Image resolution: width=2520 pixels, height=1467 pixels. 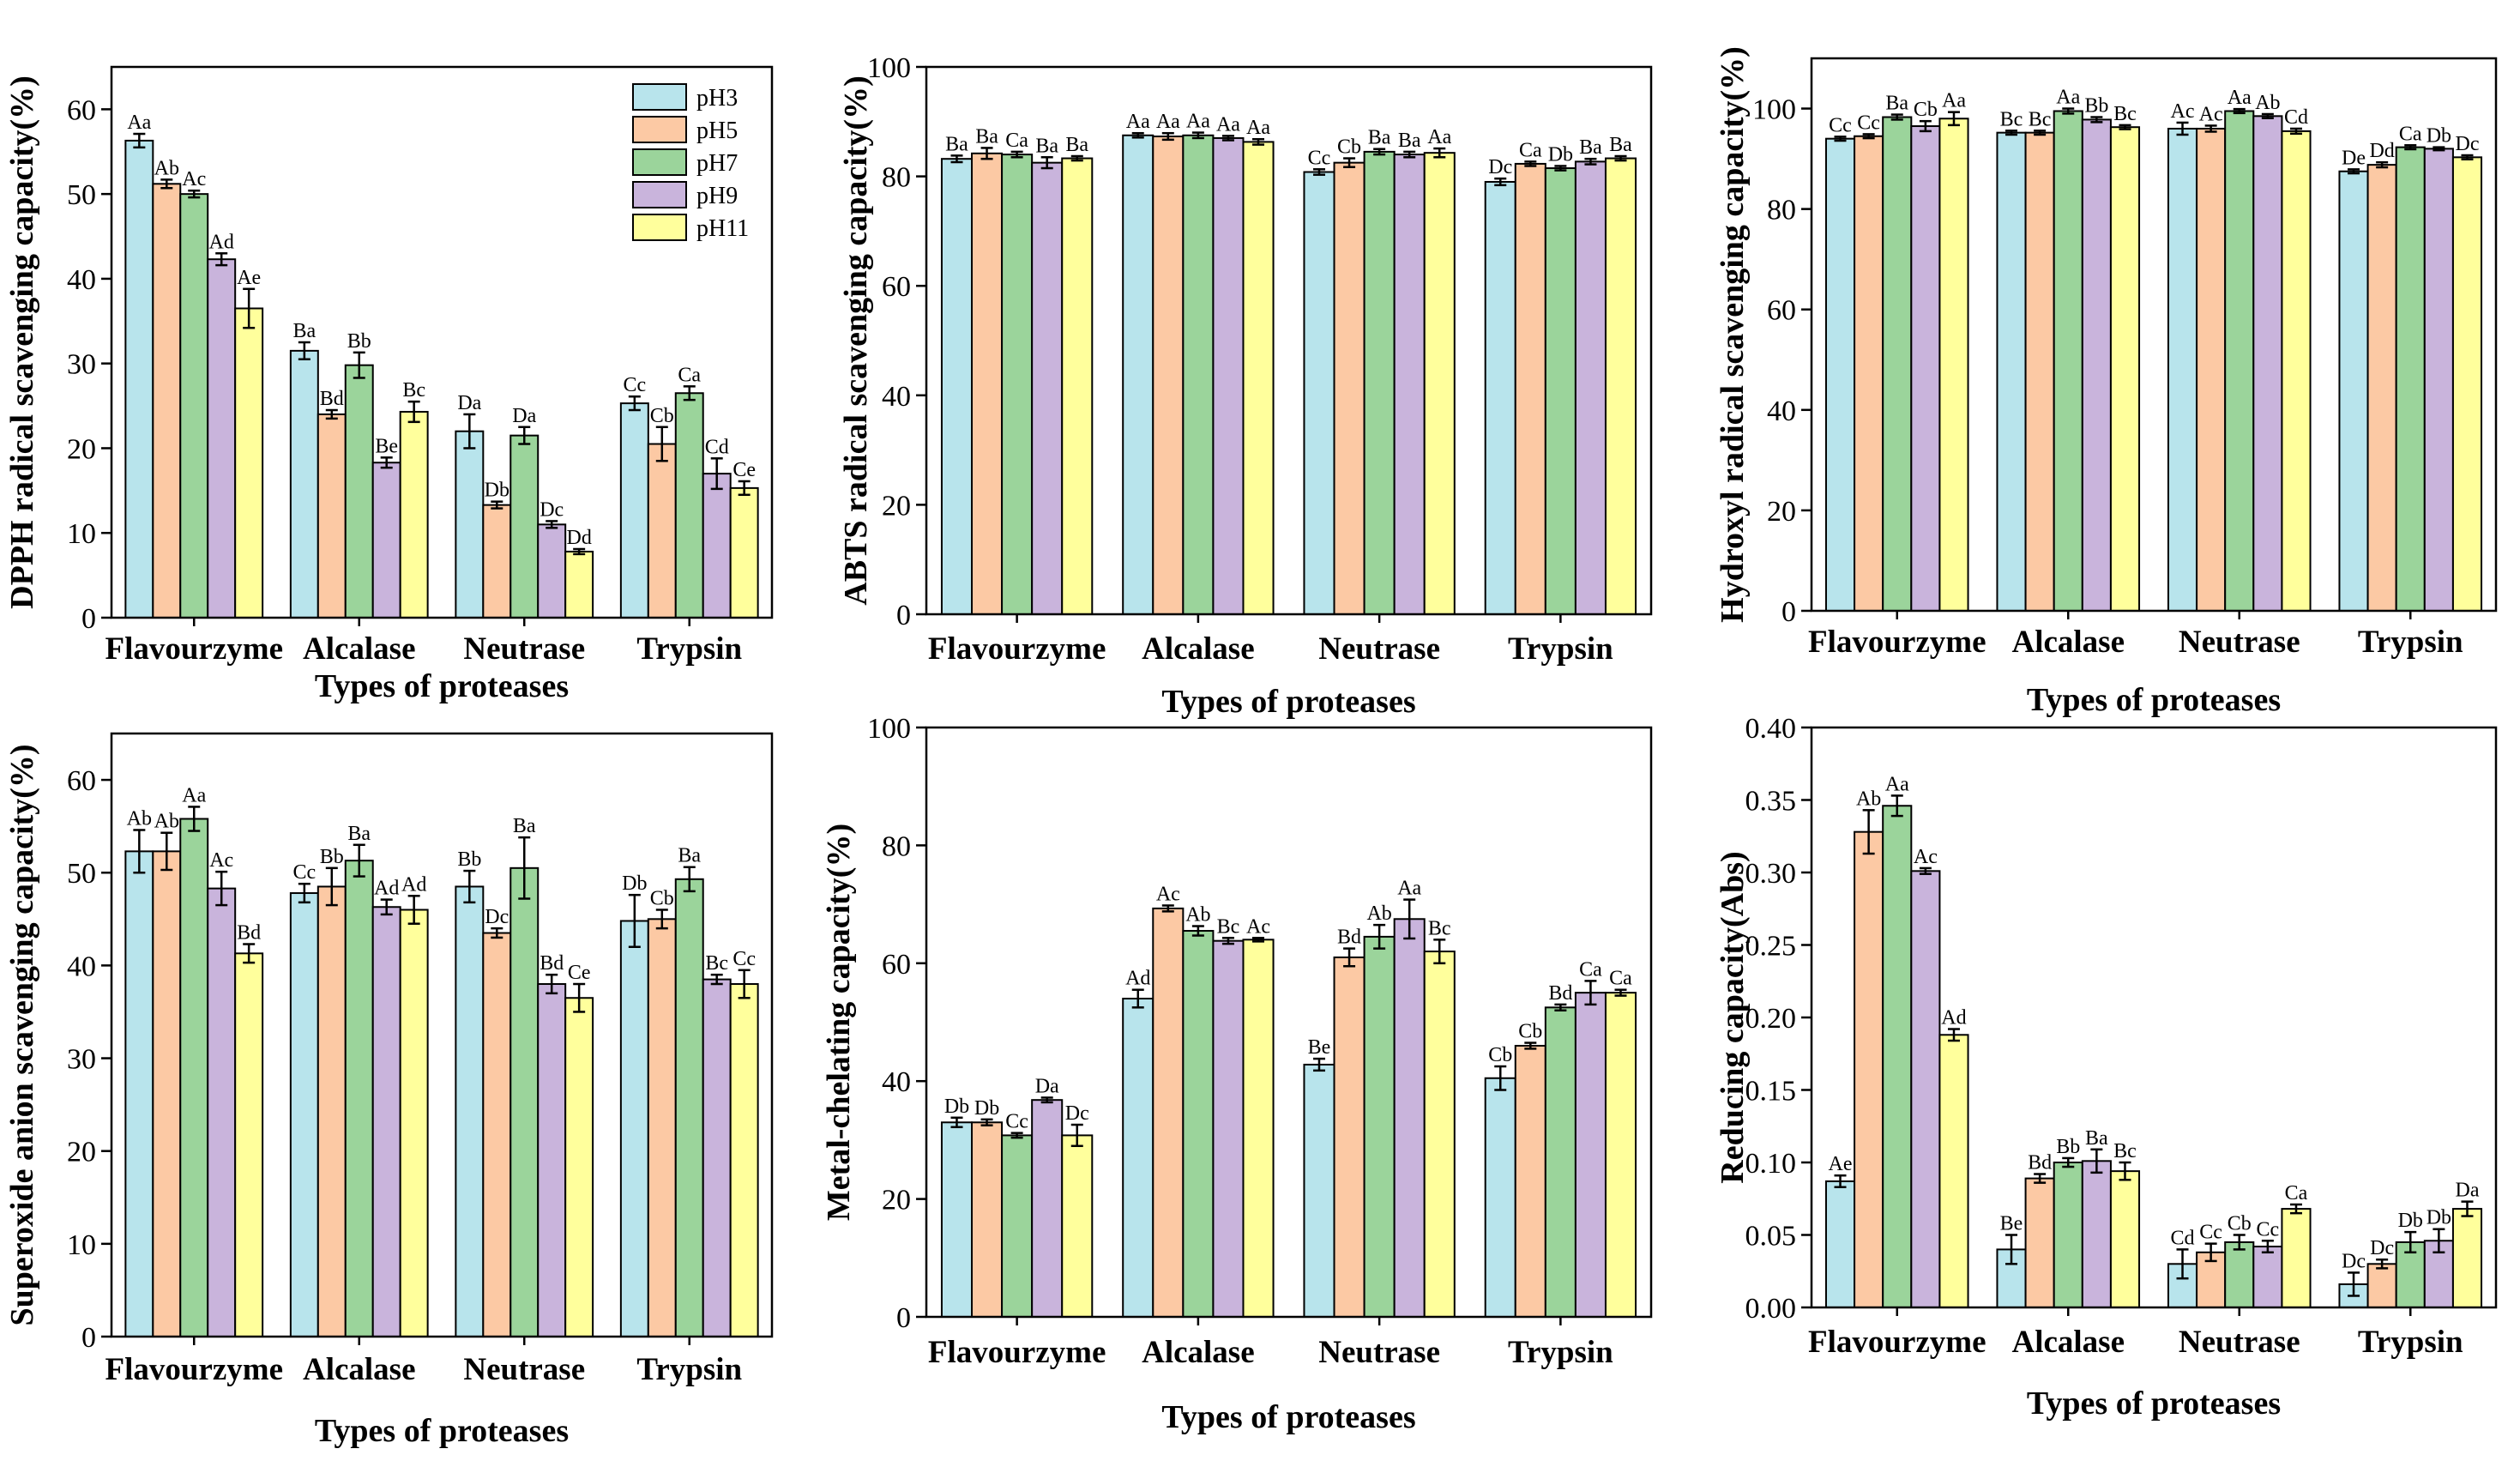 What do you see at coordinates (986, 1108) in the screenshot?
I see `significance-label: Db` at bounding box center [986, 1108].